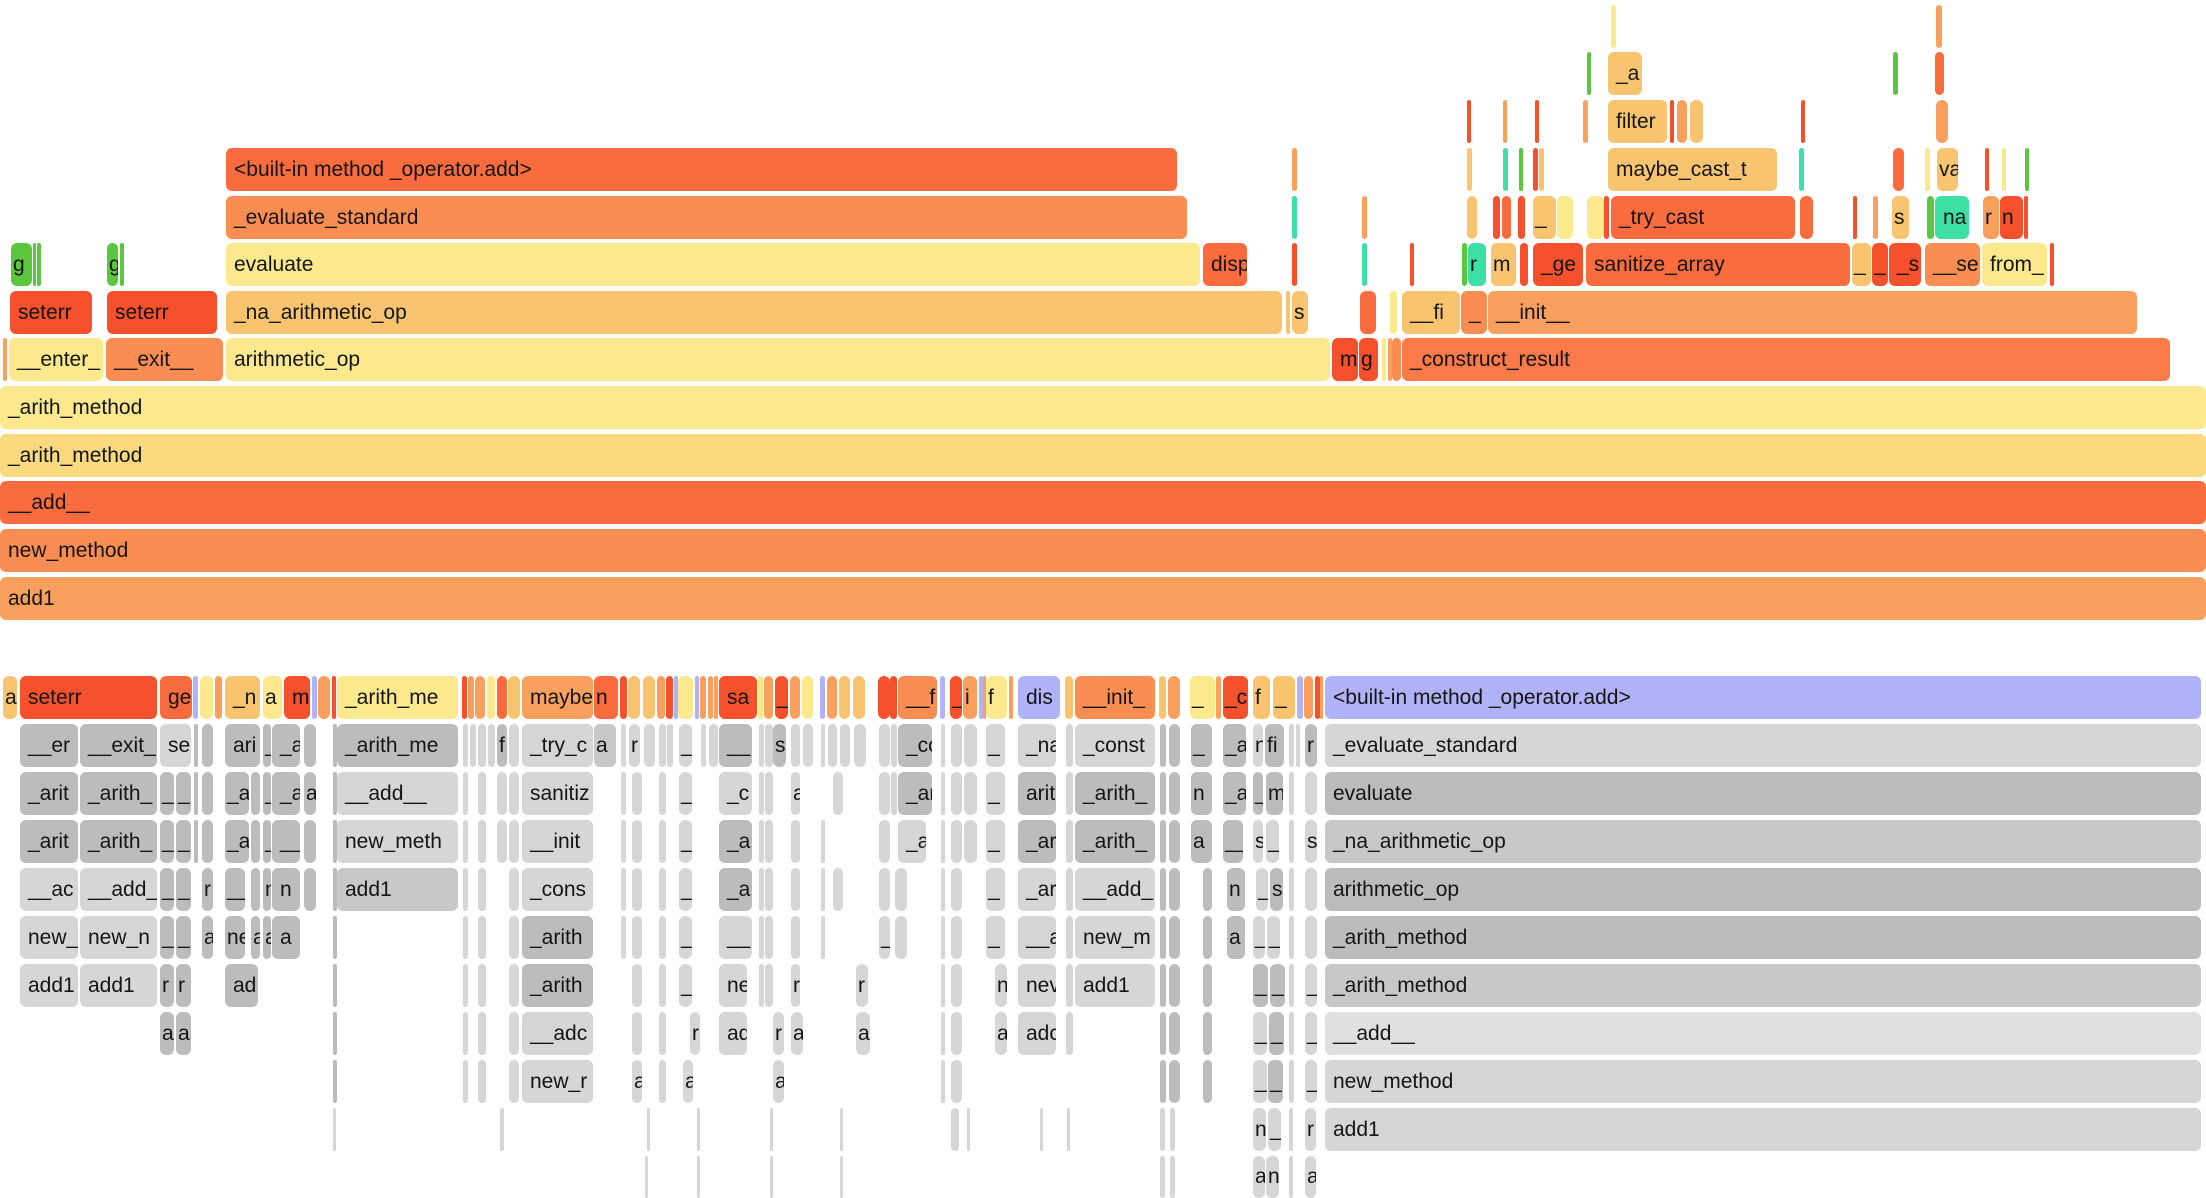 Image resolution: width=2206 pixels, height=1198 pixels. What do you see at coordinates (49, 793) in the screenshot?
I see `flame-frame-_arit: _arit` at bounding box center [49, 793].